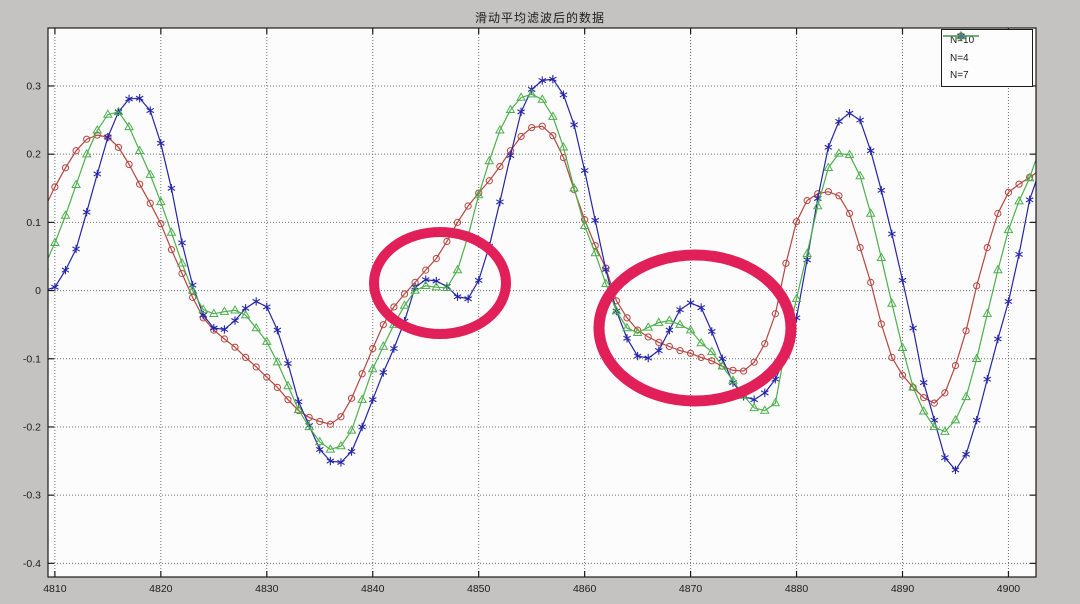 This screenshot has height=604, width=1080. I want to click on x-tick-label: 4820, so click(161, 589).